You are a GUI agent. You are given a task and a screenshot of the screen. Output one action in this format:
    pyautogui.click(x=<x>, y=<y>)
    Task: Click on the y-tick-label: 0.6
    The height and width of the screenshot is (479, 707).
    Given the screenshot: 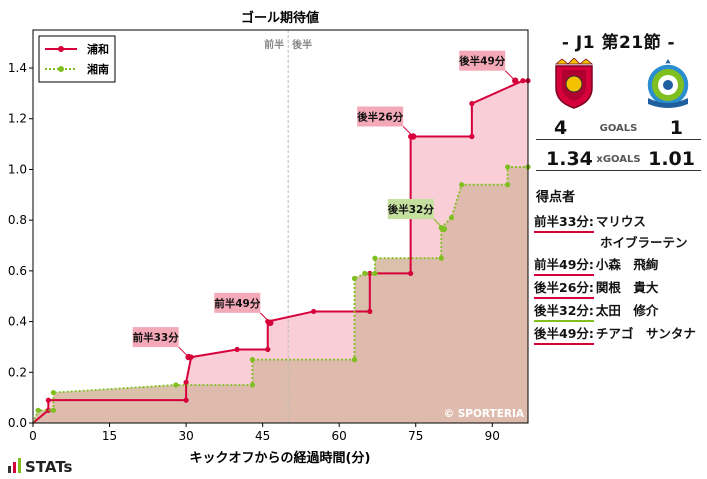 What is the action you would take?
    pyautogui.click(x=17, y=271)
    